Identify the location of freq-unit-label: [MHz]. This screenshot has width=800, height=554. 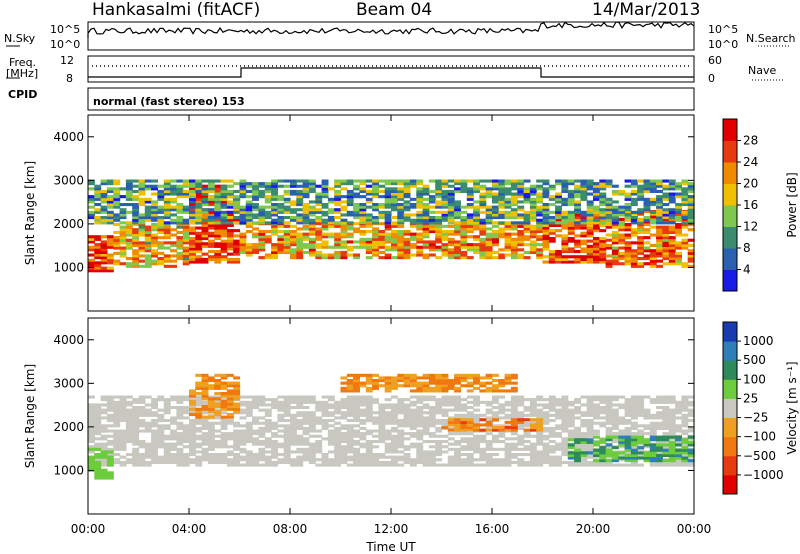
(22, 73).